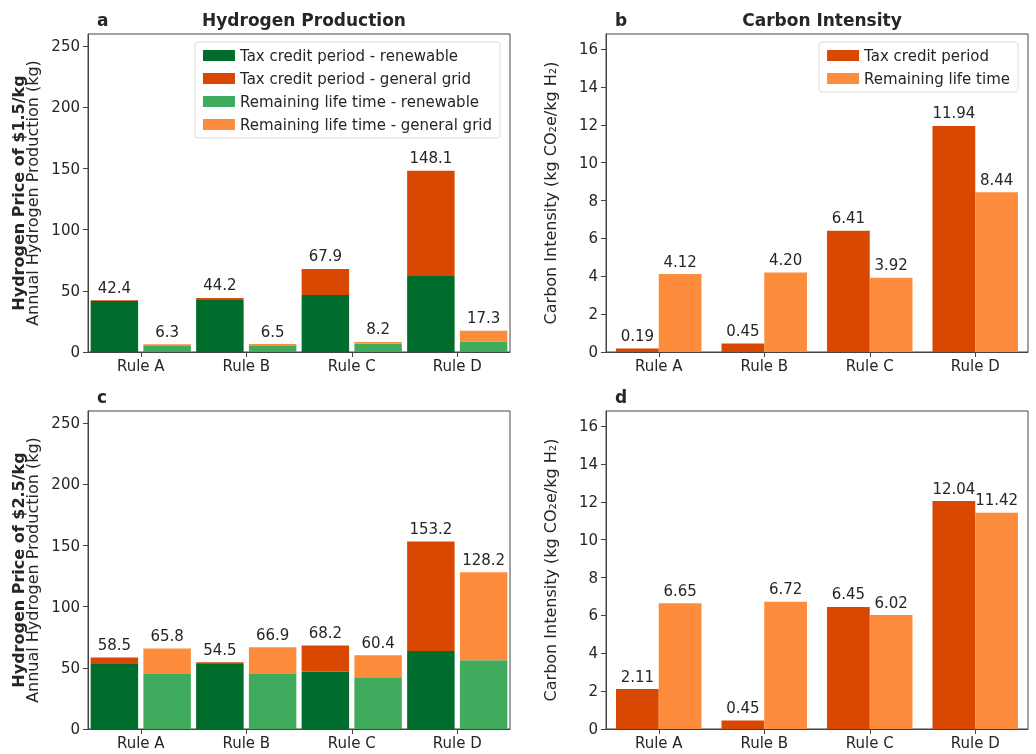 This screenshot has height=754, width=1036. What do you see at coordinates (348, 55) in the screenshot?
I see `legend-label: Tax credit period - renewable` at bounding box center [348, 55].